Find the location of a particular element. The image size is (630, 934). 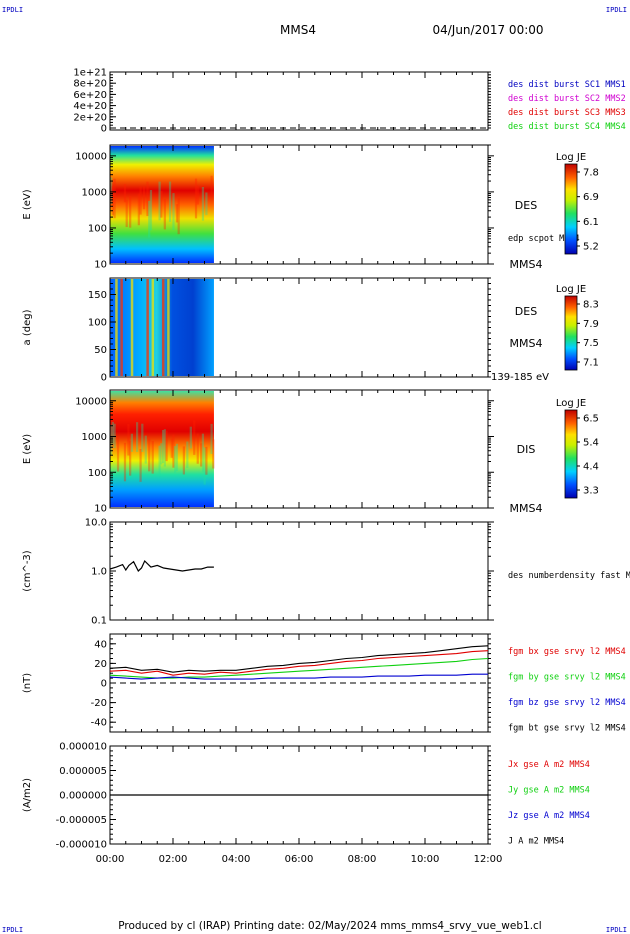

dis-energy-ytick-label: 10 is located at coordinates (100, 509).